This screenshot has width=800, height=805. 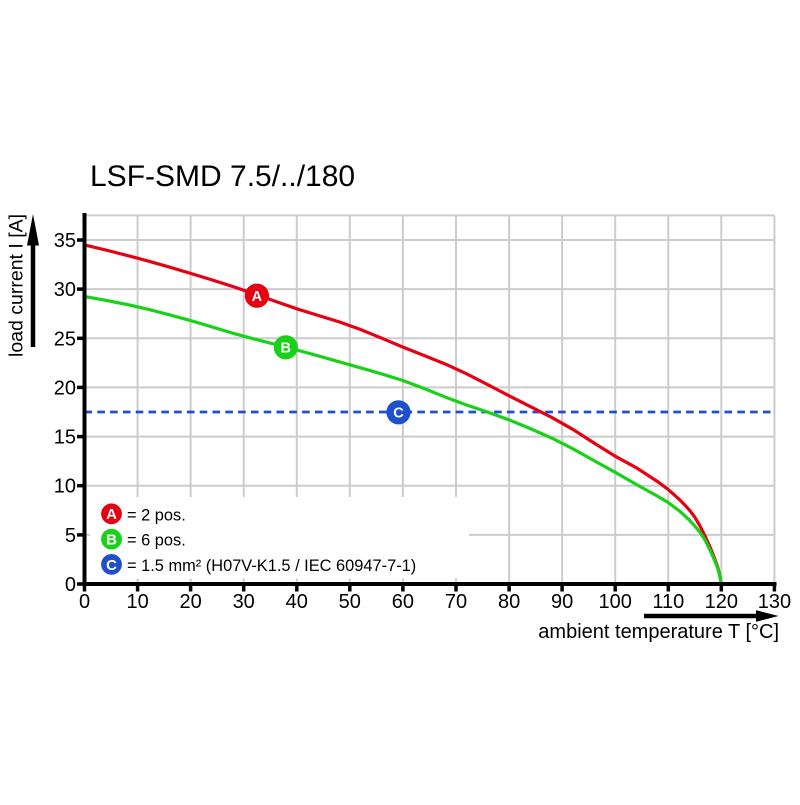 What do you see at coordinates (65, 339) in the screenshot?
I see `svg-text: 25` at bounding box center [65, 339].